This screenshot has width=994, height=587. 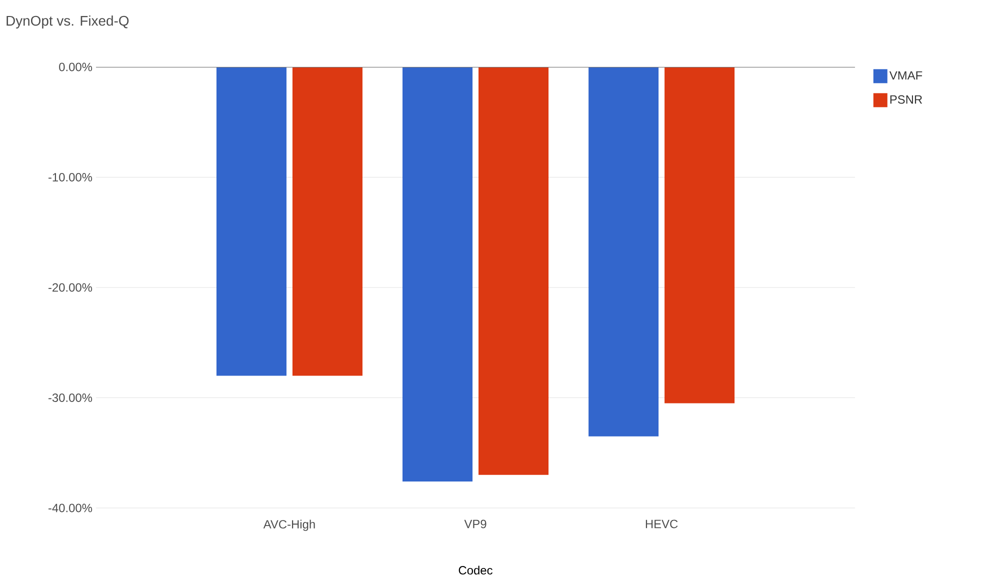 What do you see at coordinates (475, 524) in the screenshot?
I see `x-tick-label: VP9` at bounding box center [475, 524].